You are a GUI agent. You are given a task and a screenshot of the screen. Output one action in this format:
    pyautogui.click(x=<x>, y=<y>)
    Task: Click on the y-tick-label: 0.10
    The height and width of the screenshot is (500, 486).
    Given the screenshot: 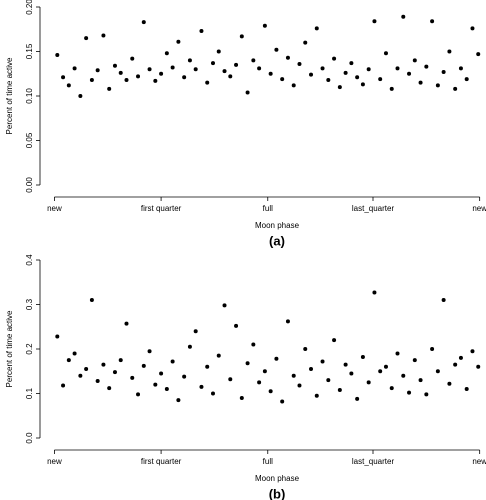 What is the action you would take?
    pyautogui.click(x=29, y=96)
    